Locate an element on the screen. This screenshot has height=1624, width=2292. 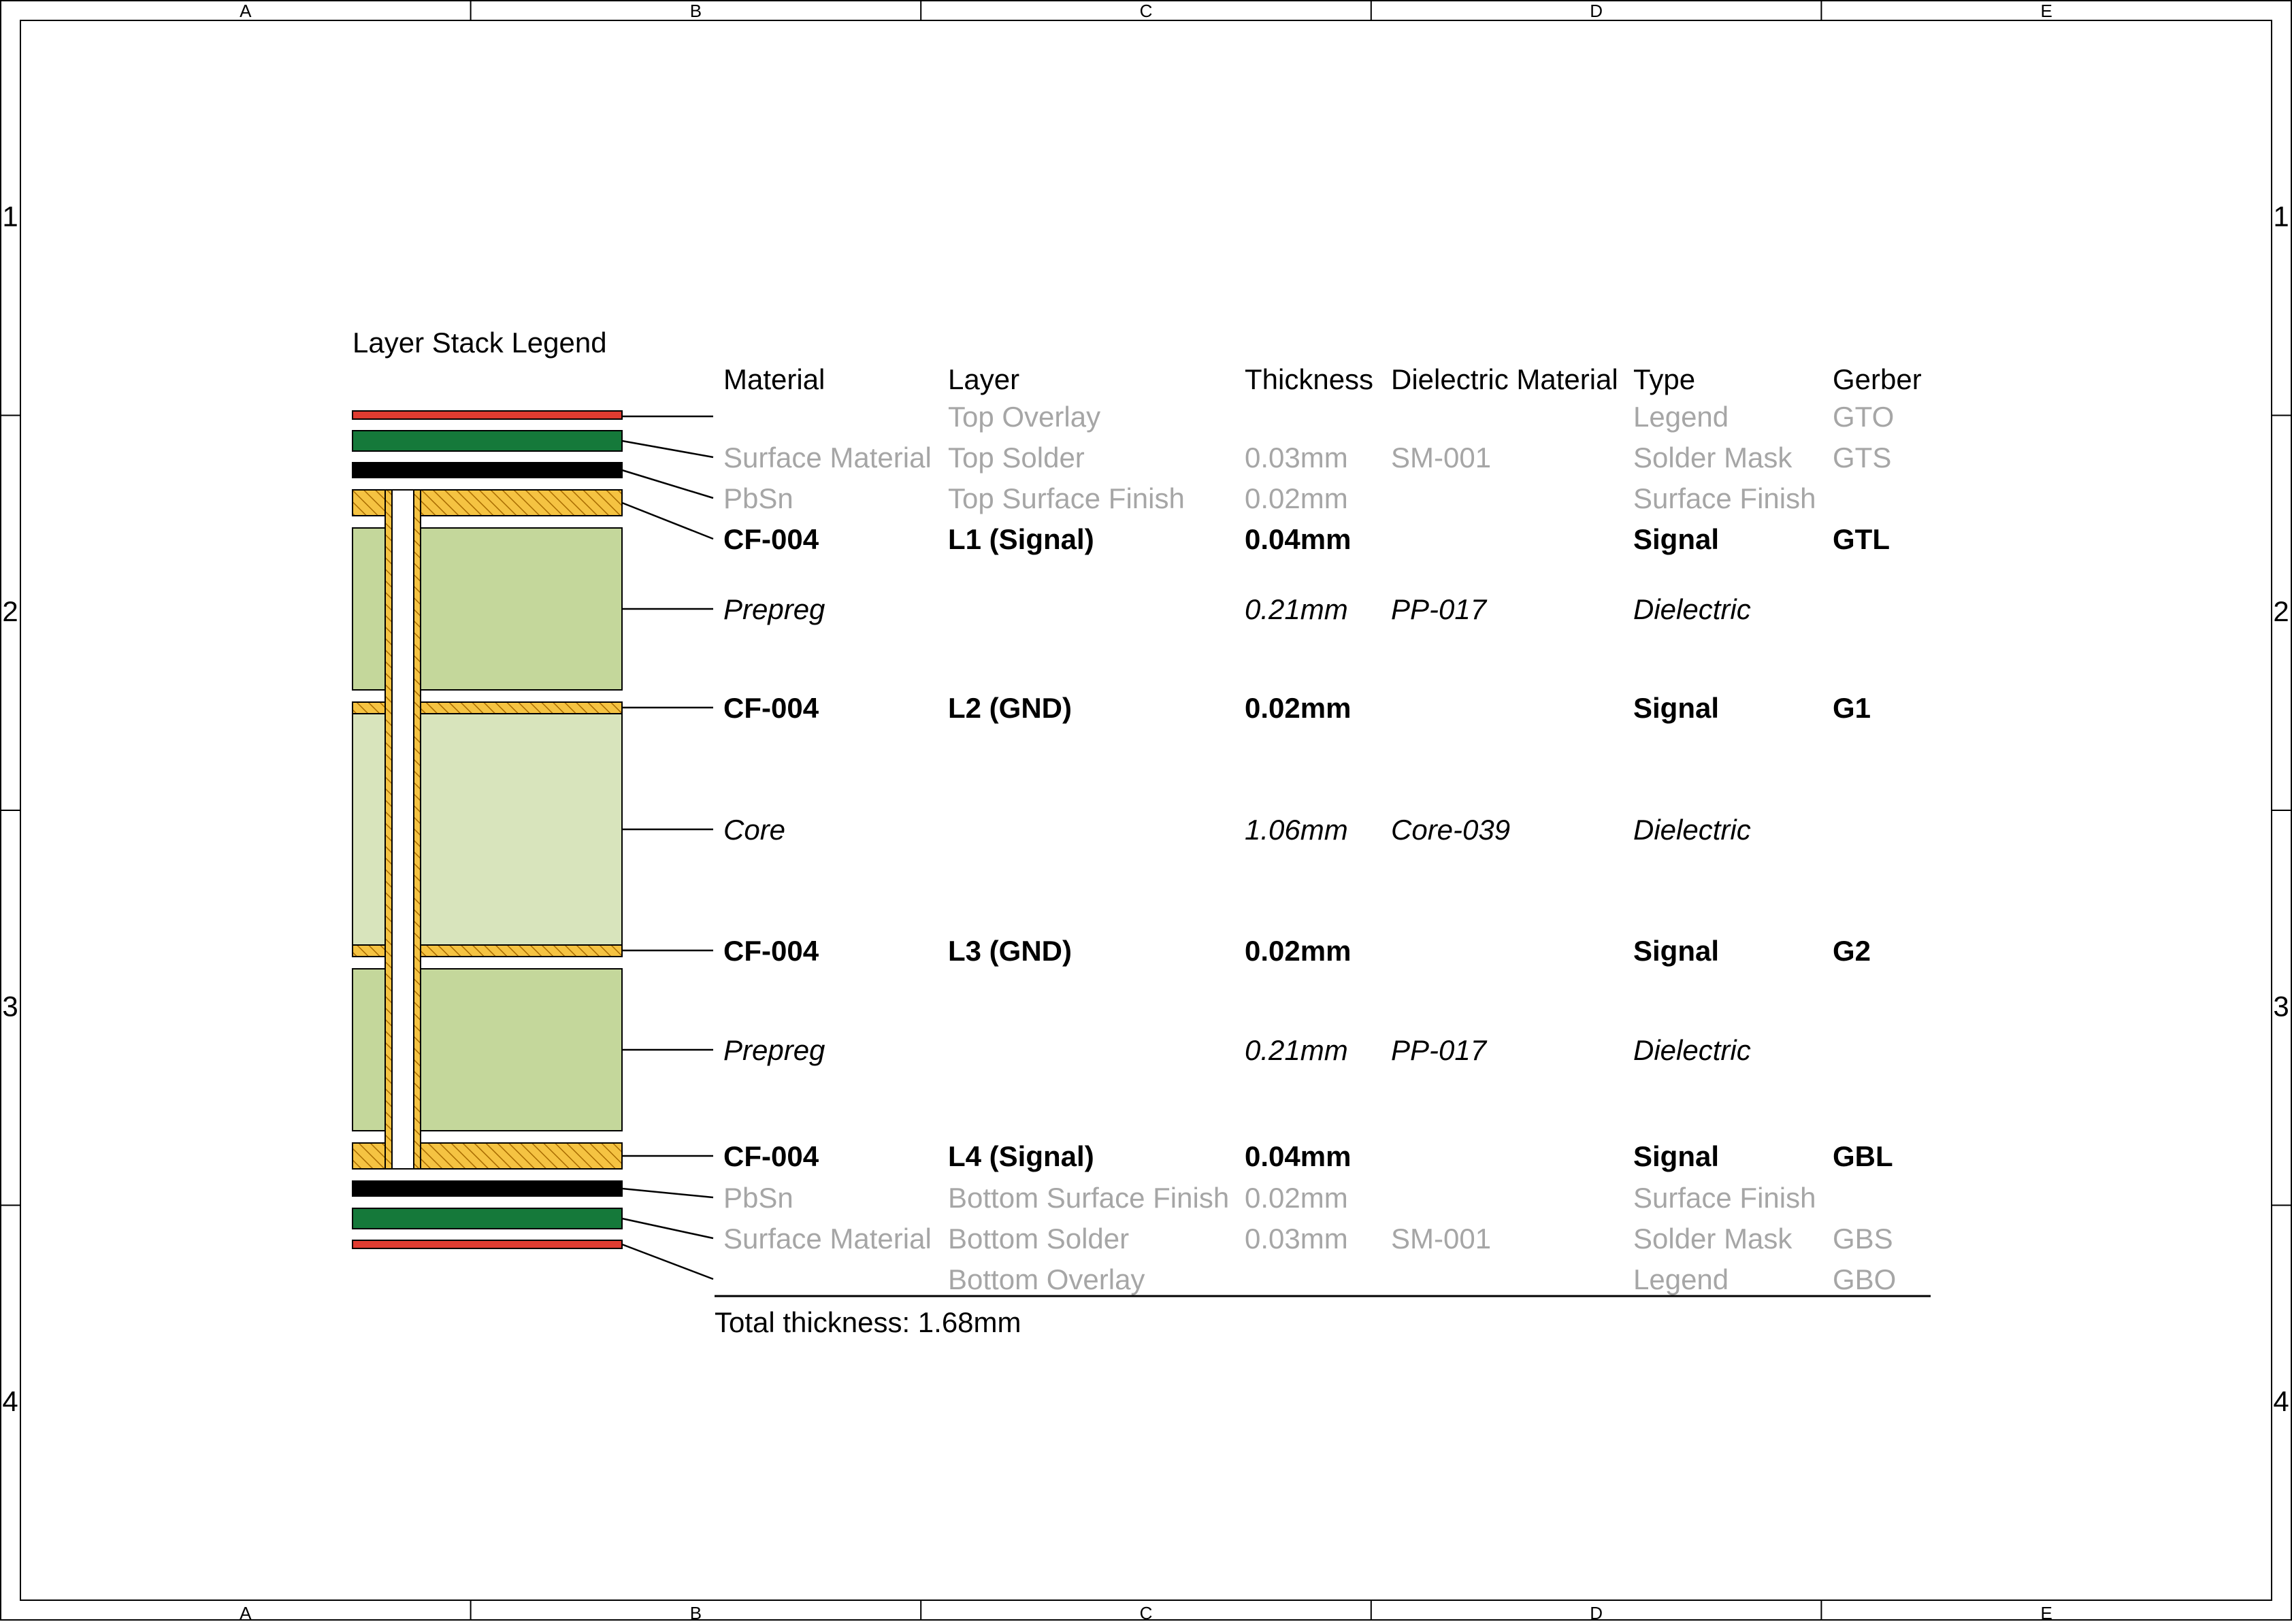
header-material: Material is located at coordinates (774, 379).